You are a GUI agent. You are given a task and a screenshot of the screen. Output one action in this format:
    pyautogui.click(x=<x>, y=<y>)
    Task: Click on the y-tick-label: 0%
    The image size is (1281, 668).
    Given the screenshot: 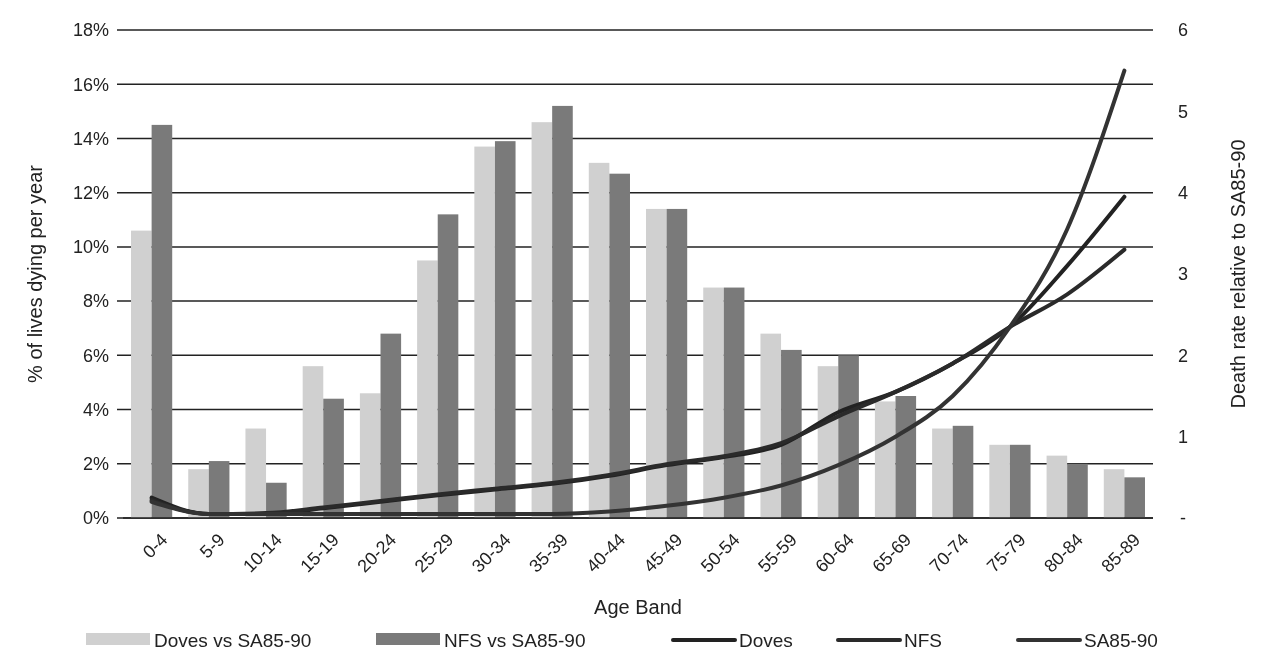 What is the action you would take?
    pyautogui.click(x=95, y=518)
    